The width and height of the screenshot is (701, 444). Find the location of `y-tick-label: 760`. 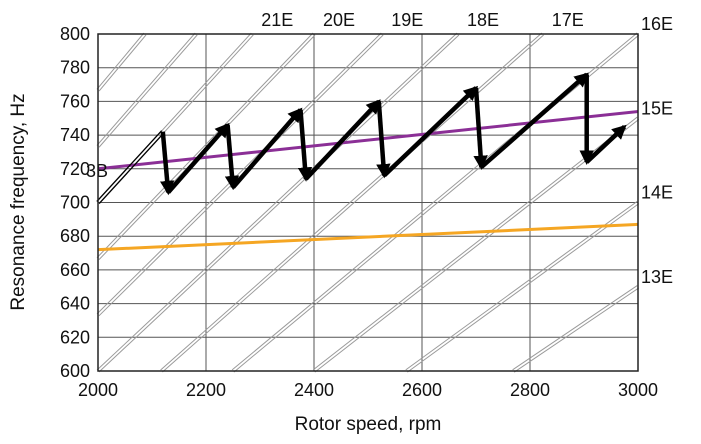

y-tick-label: 760 is located at coordinates (75, 101).